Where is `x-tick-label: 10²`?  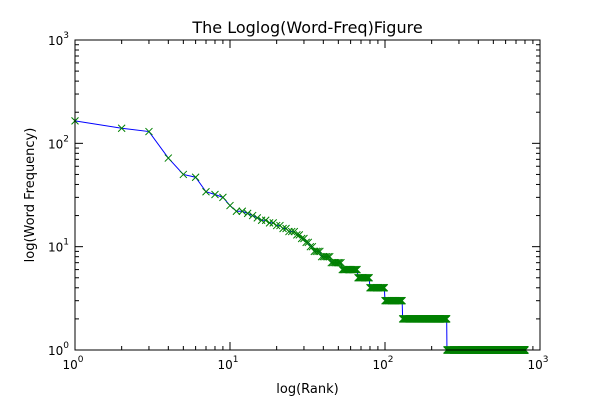
x-tick-label: 10² is located at coordinates (382, 363).